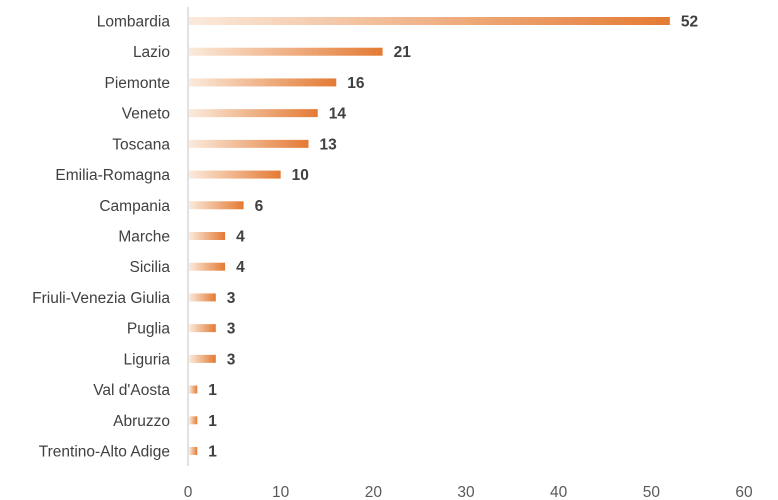 This screenshot has width=778, height=500. What do you see at coordinates (356, 83) in the screenshot?
I see `value-label-piemonte: 16` at bounding box center [356, 83].